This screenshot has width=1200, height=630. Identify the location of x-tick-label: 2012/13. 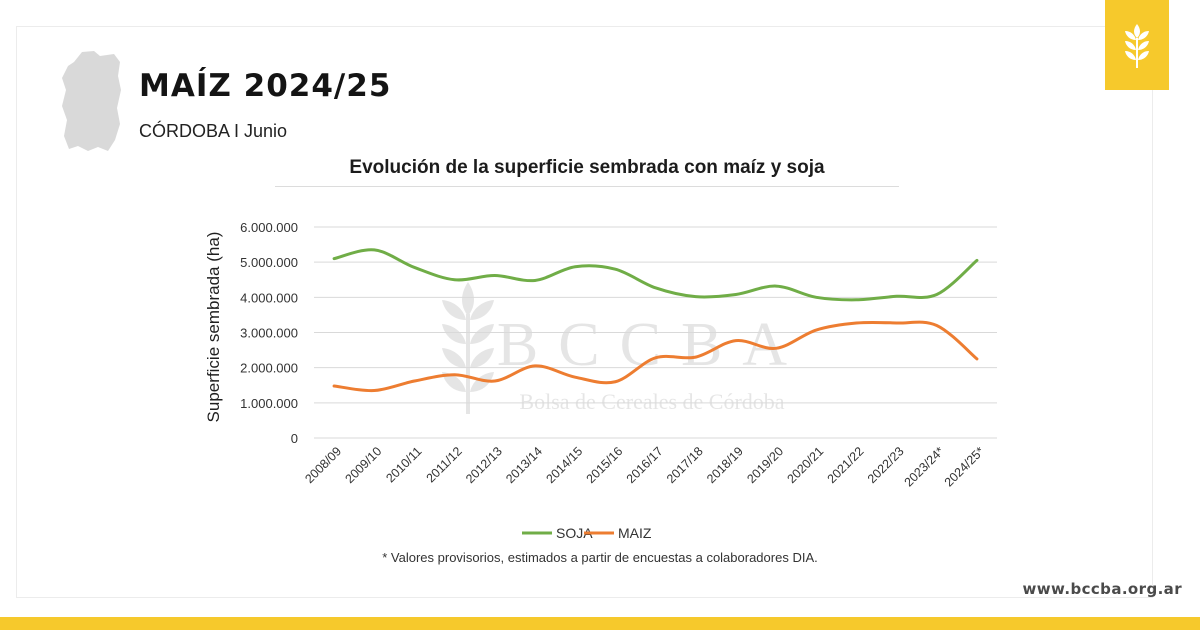
(484, 465).